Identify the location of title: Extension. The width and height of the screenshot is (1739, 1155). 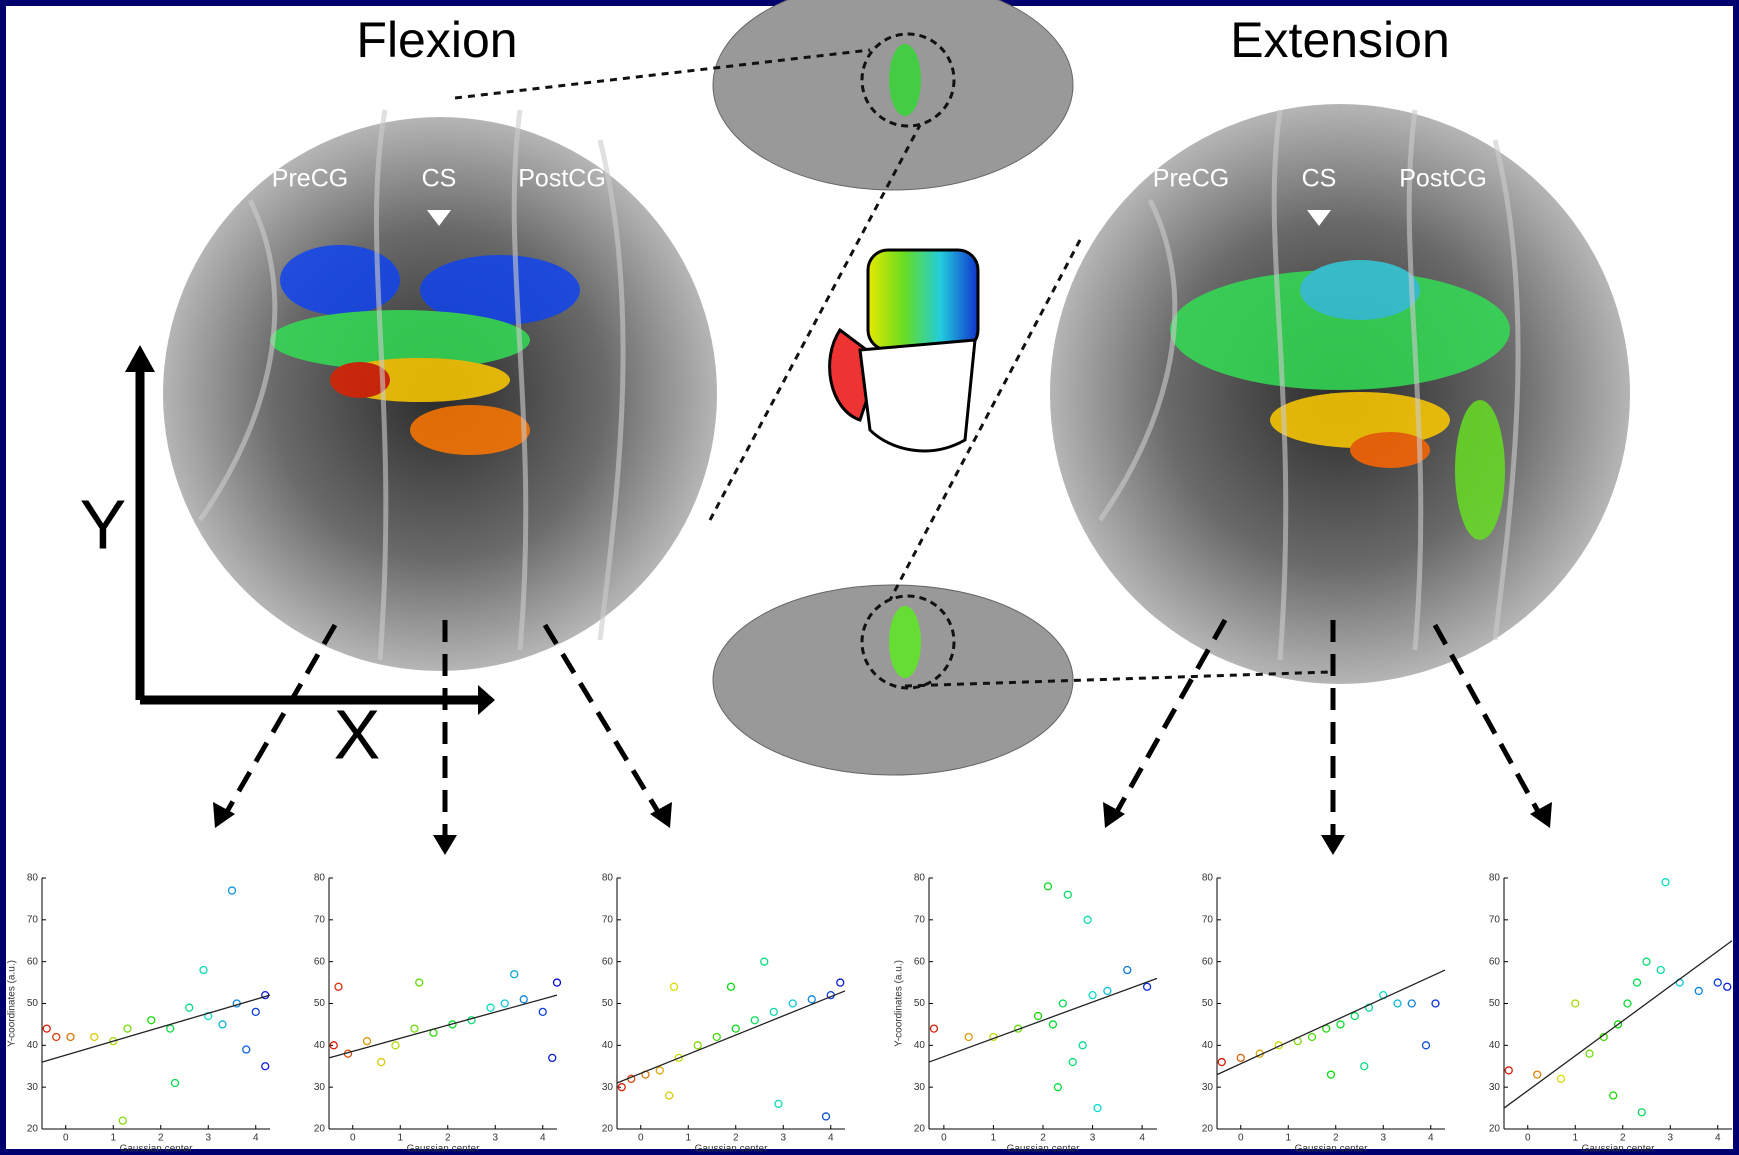
(1340, 40).